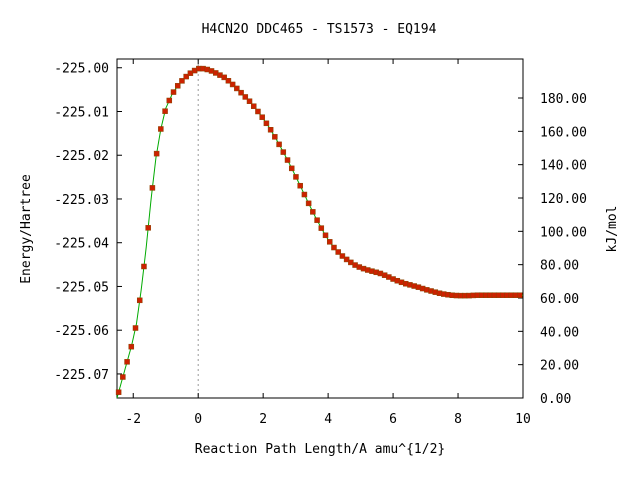 This screenshot has width=640, height=480. I want to click on x-tick-label: 0, so click(198, 419).